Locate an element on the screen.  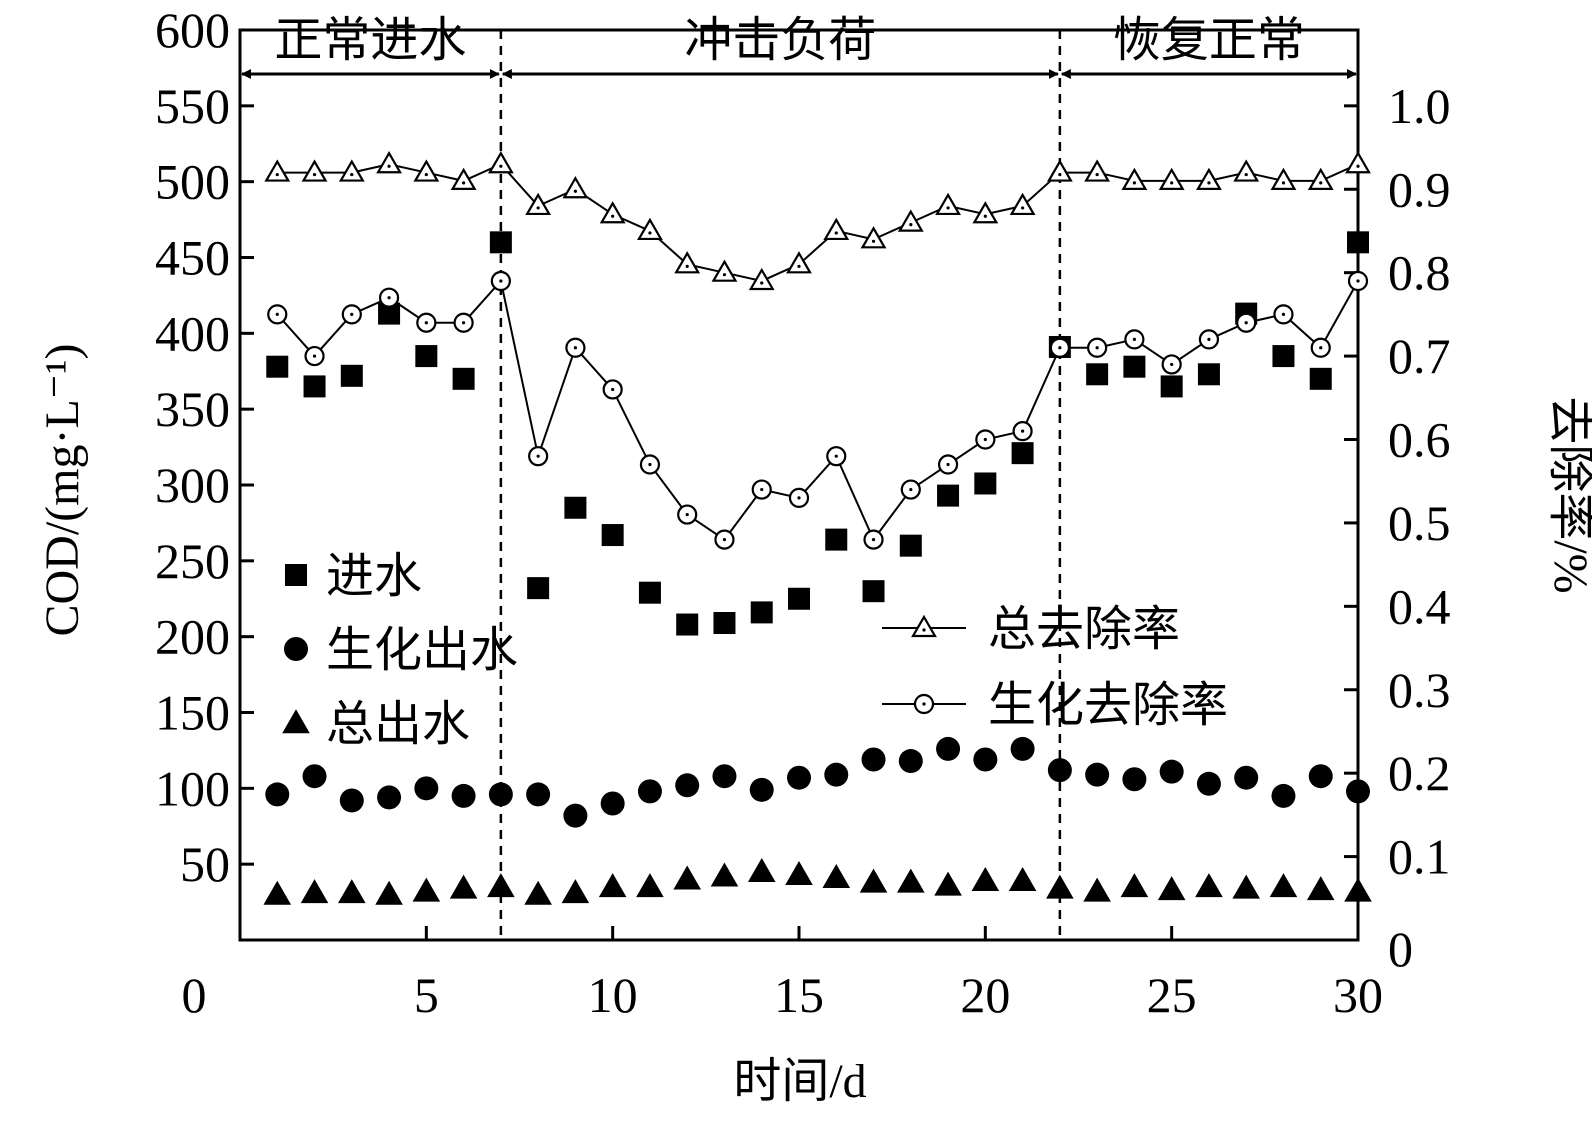
y-right-tick-label: 0.6 is located at coordinates (1419, 440).